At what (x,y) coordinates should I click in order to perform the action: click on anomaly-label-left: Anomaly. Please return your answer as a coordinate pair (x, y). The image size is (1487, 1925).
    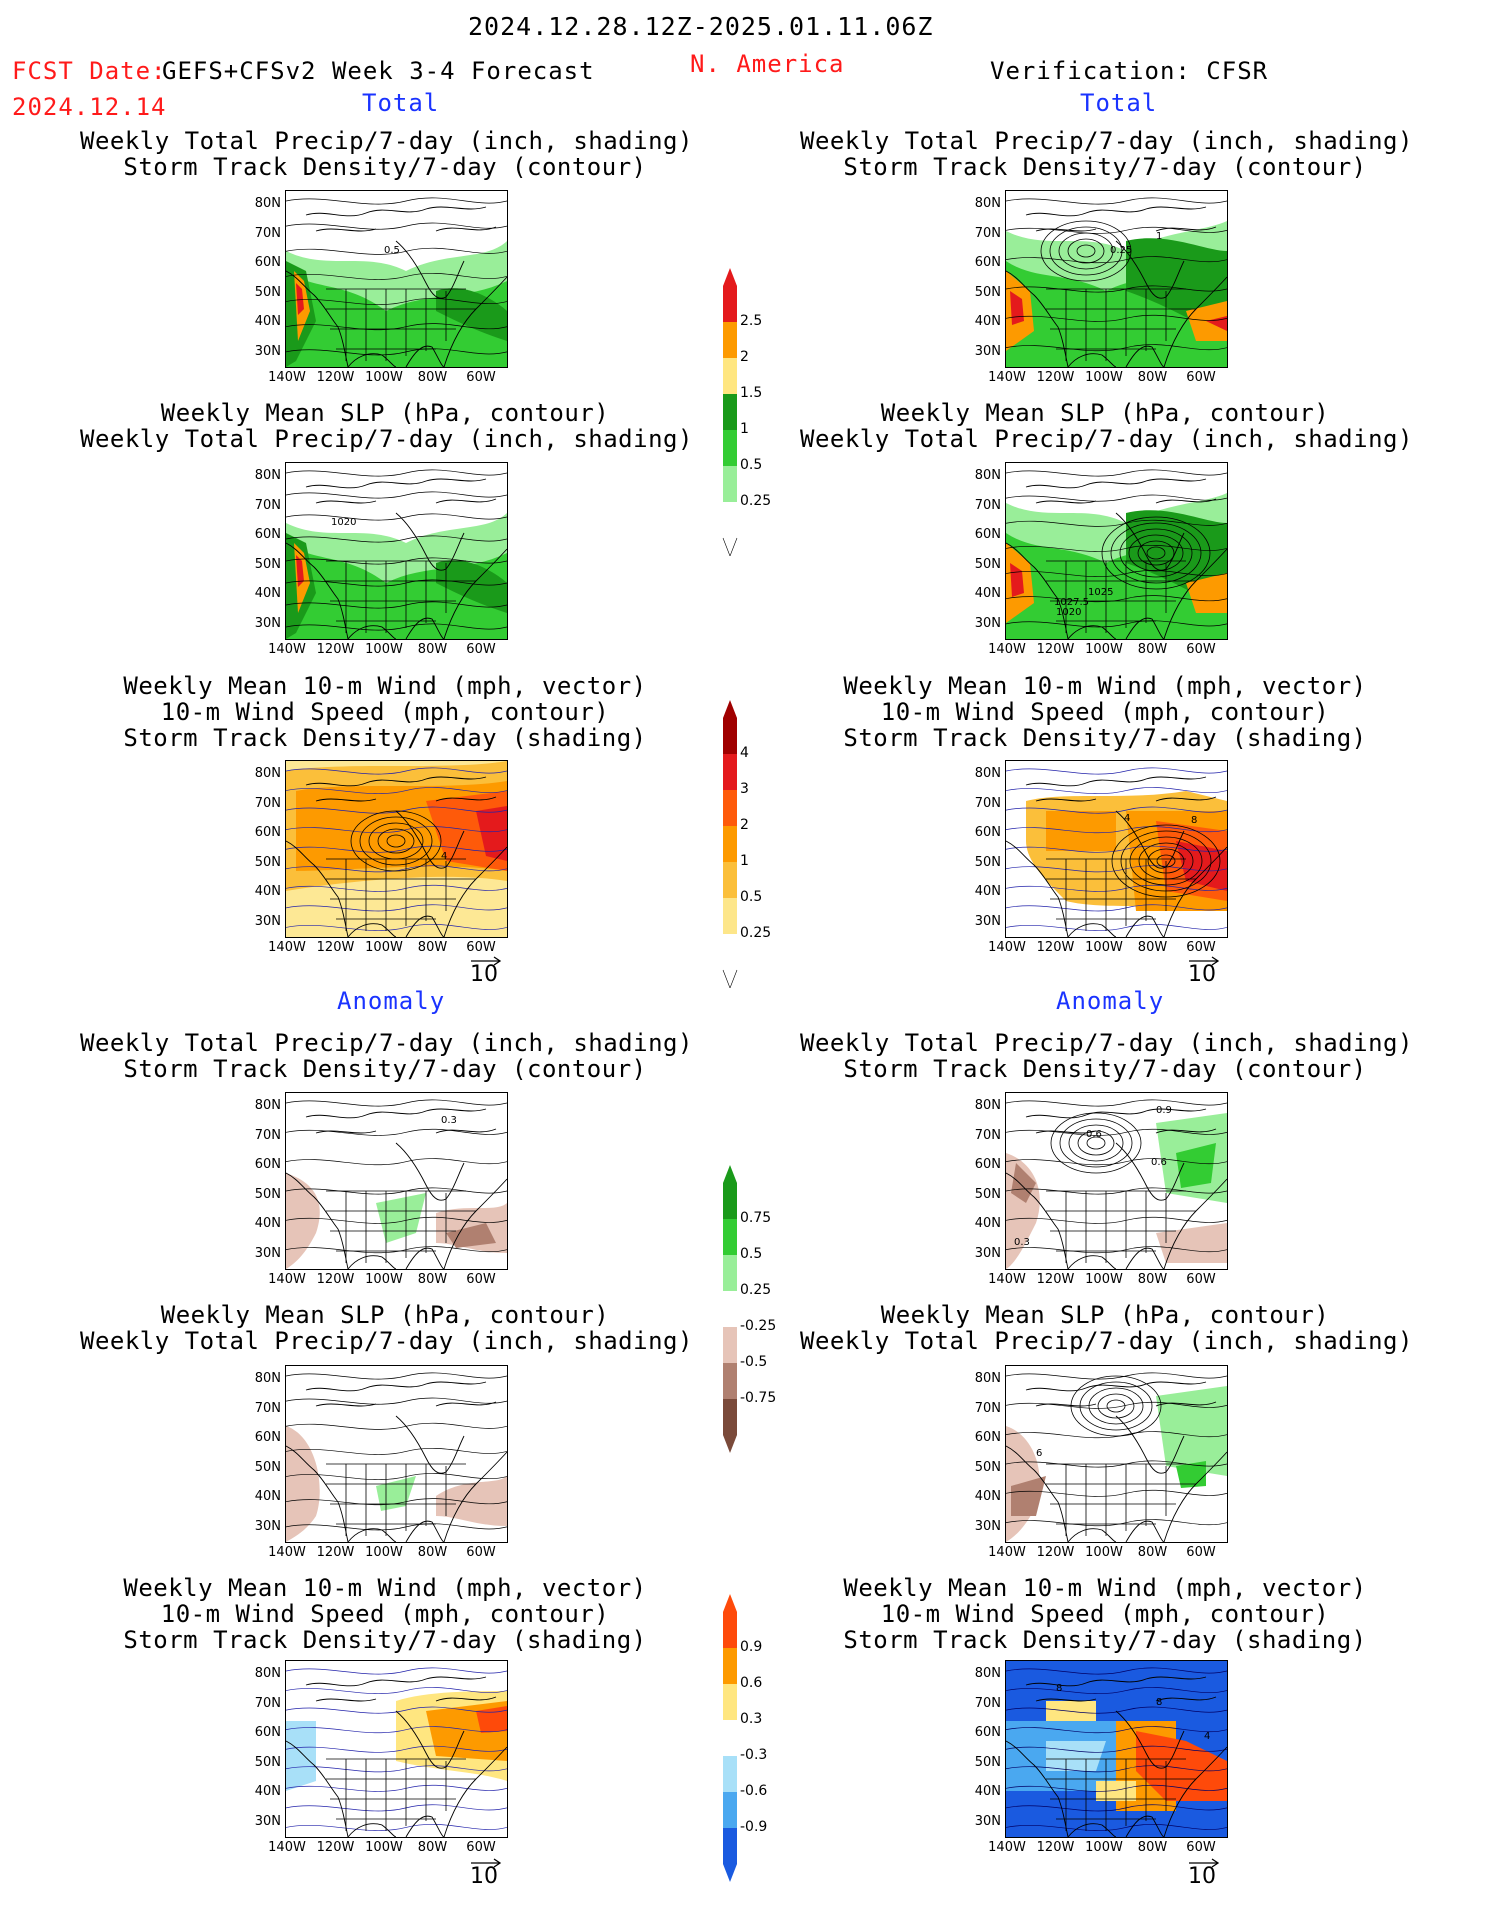
    Looking at the image, I should click on (391, 1001).